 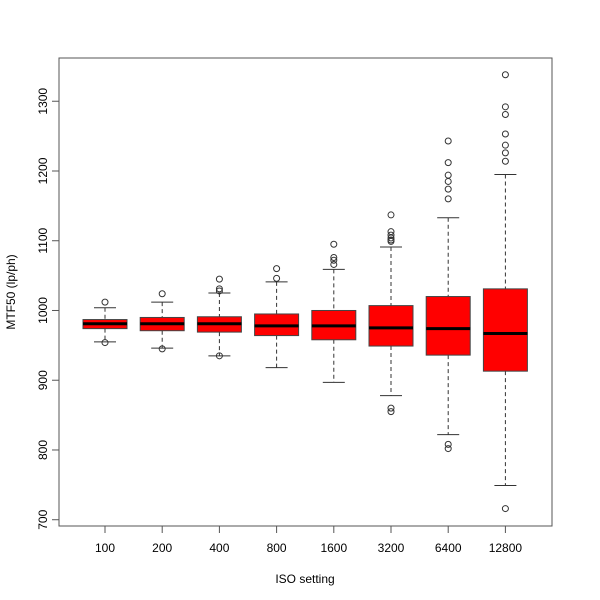 I want to click on y-tick-label: 1300, so click(x=43, y=101).